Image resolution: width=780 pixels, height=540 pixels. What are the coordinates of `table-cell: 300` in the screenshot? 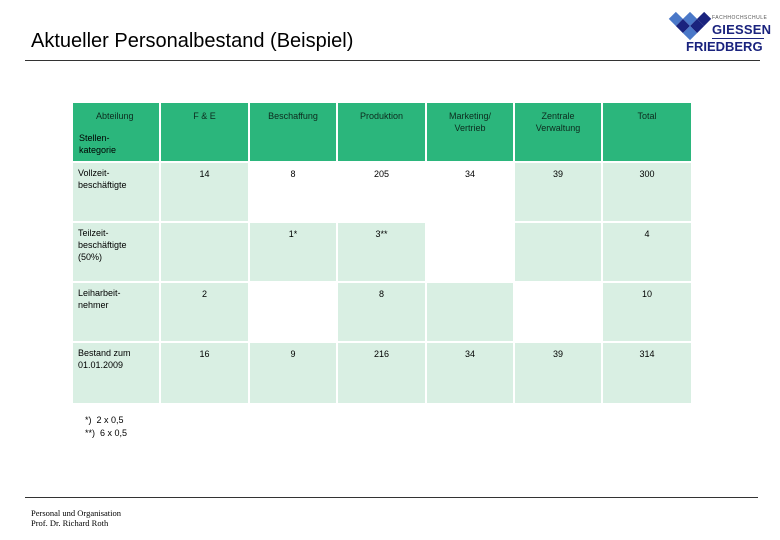 It's located at (647, 193).